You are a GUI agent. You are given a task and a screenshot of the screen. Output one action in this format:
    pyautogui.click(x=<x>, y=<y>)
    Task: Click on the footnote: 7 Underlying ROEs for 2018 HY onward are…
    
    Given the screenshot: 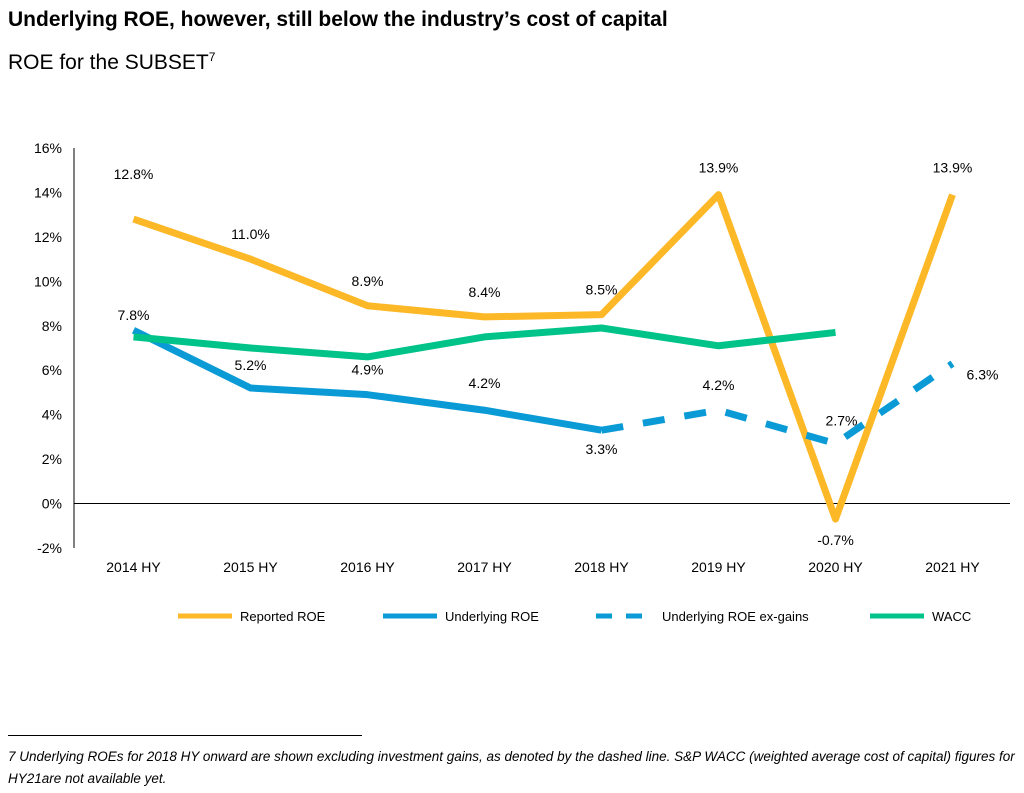 What is the action you would take?
    pyautogui.click(x=511, y=767)
    